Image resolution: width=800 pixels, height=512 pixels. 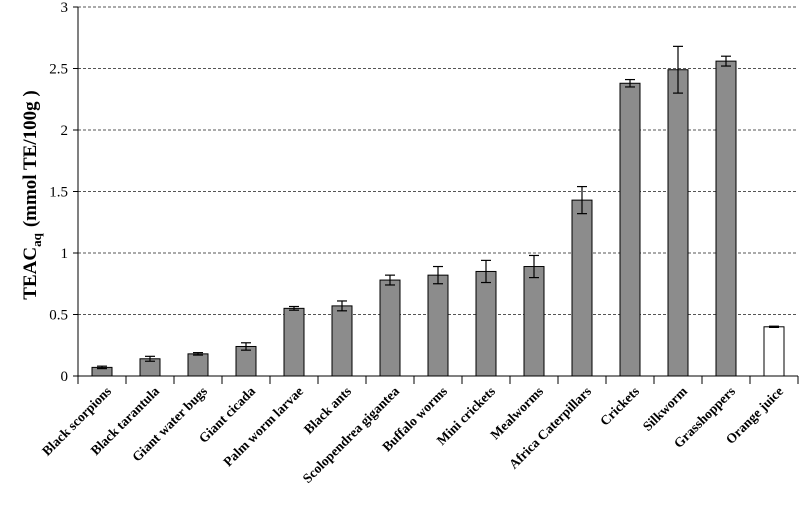 I want to click on y-tick-labels: 0 0.5 1 1.5 2 2.5 3, so click(x=58, y=192).